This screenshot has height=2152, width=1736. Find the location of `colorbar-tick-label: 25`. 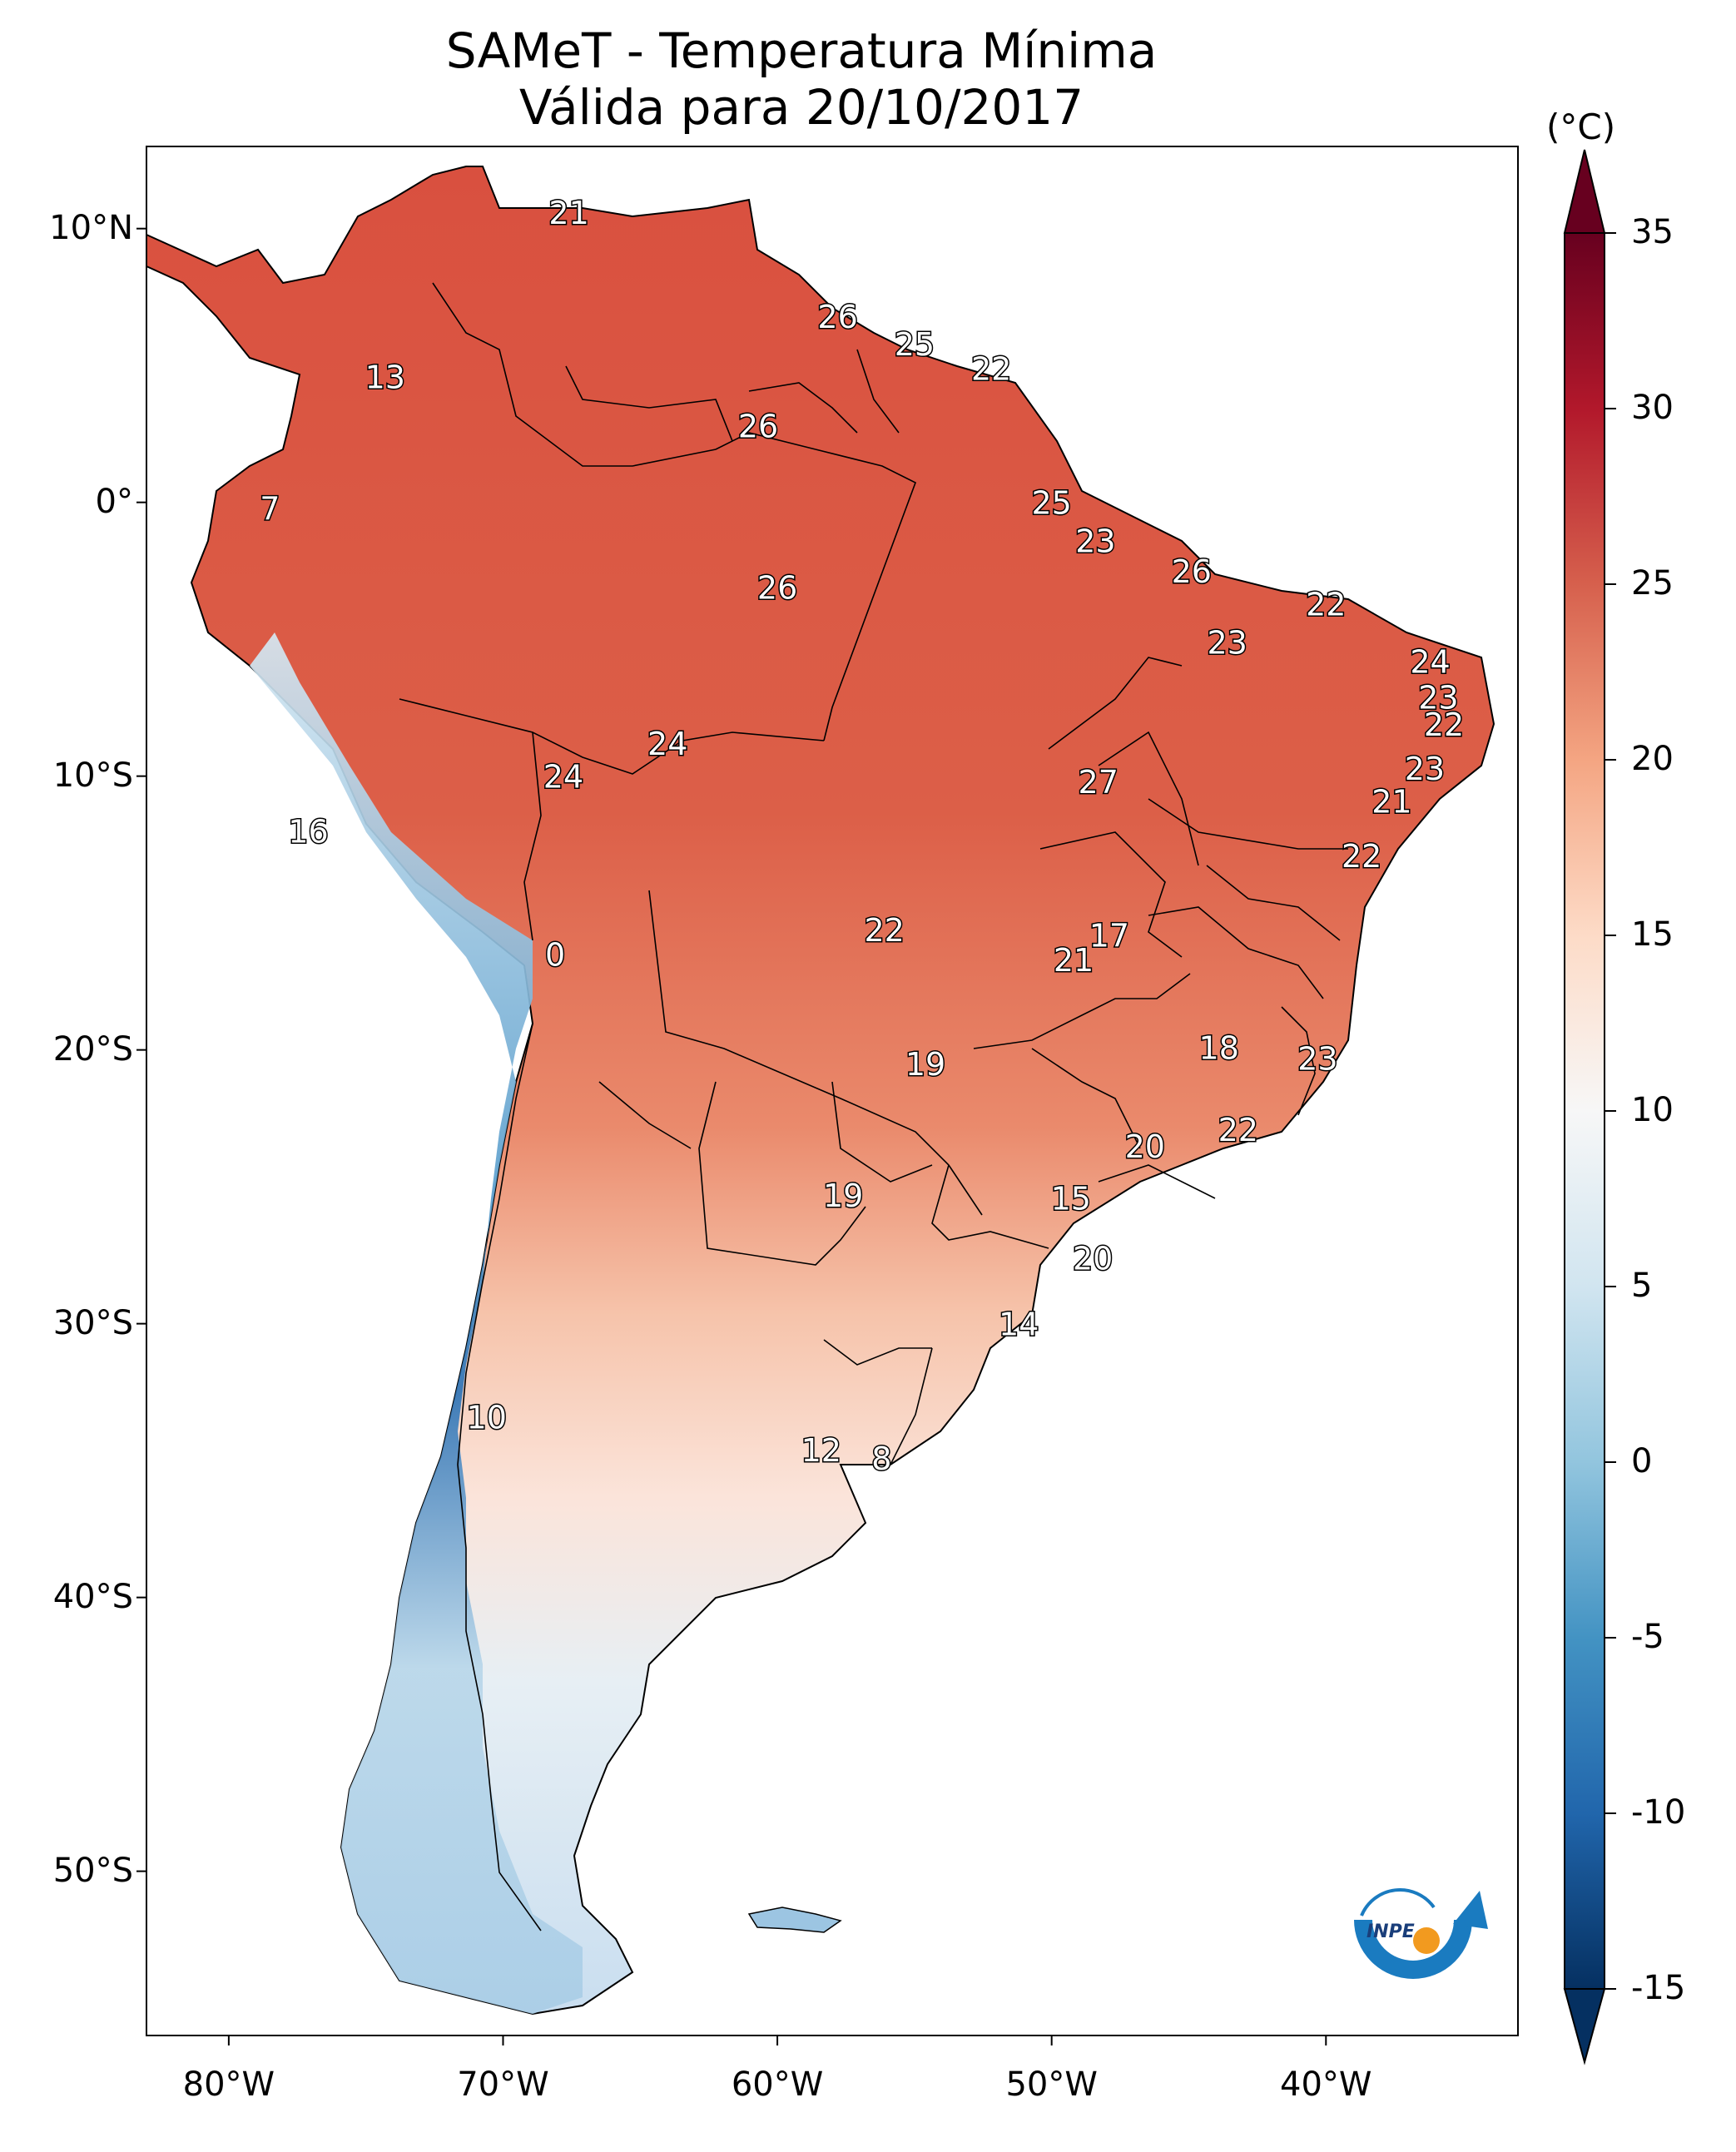

colorbar-tick-label: 25 is located at coordinates (1652, 583).